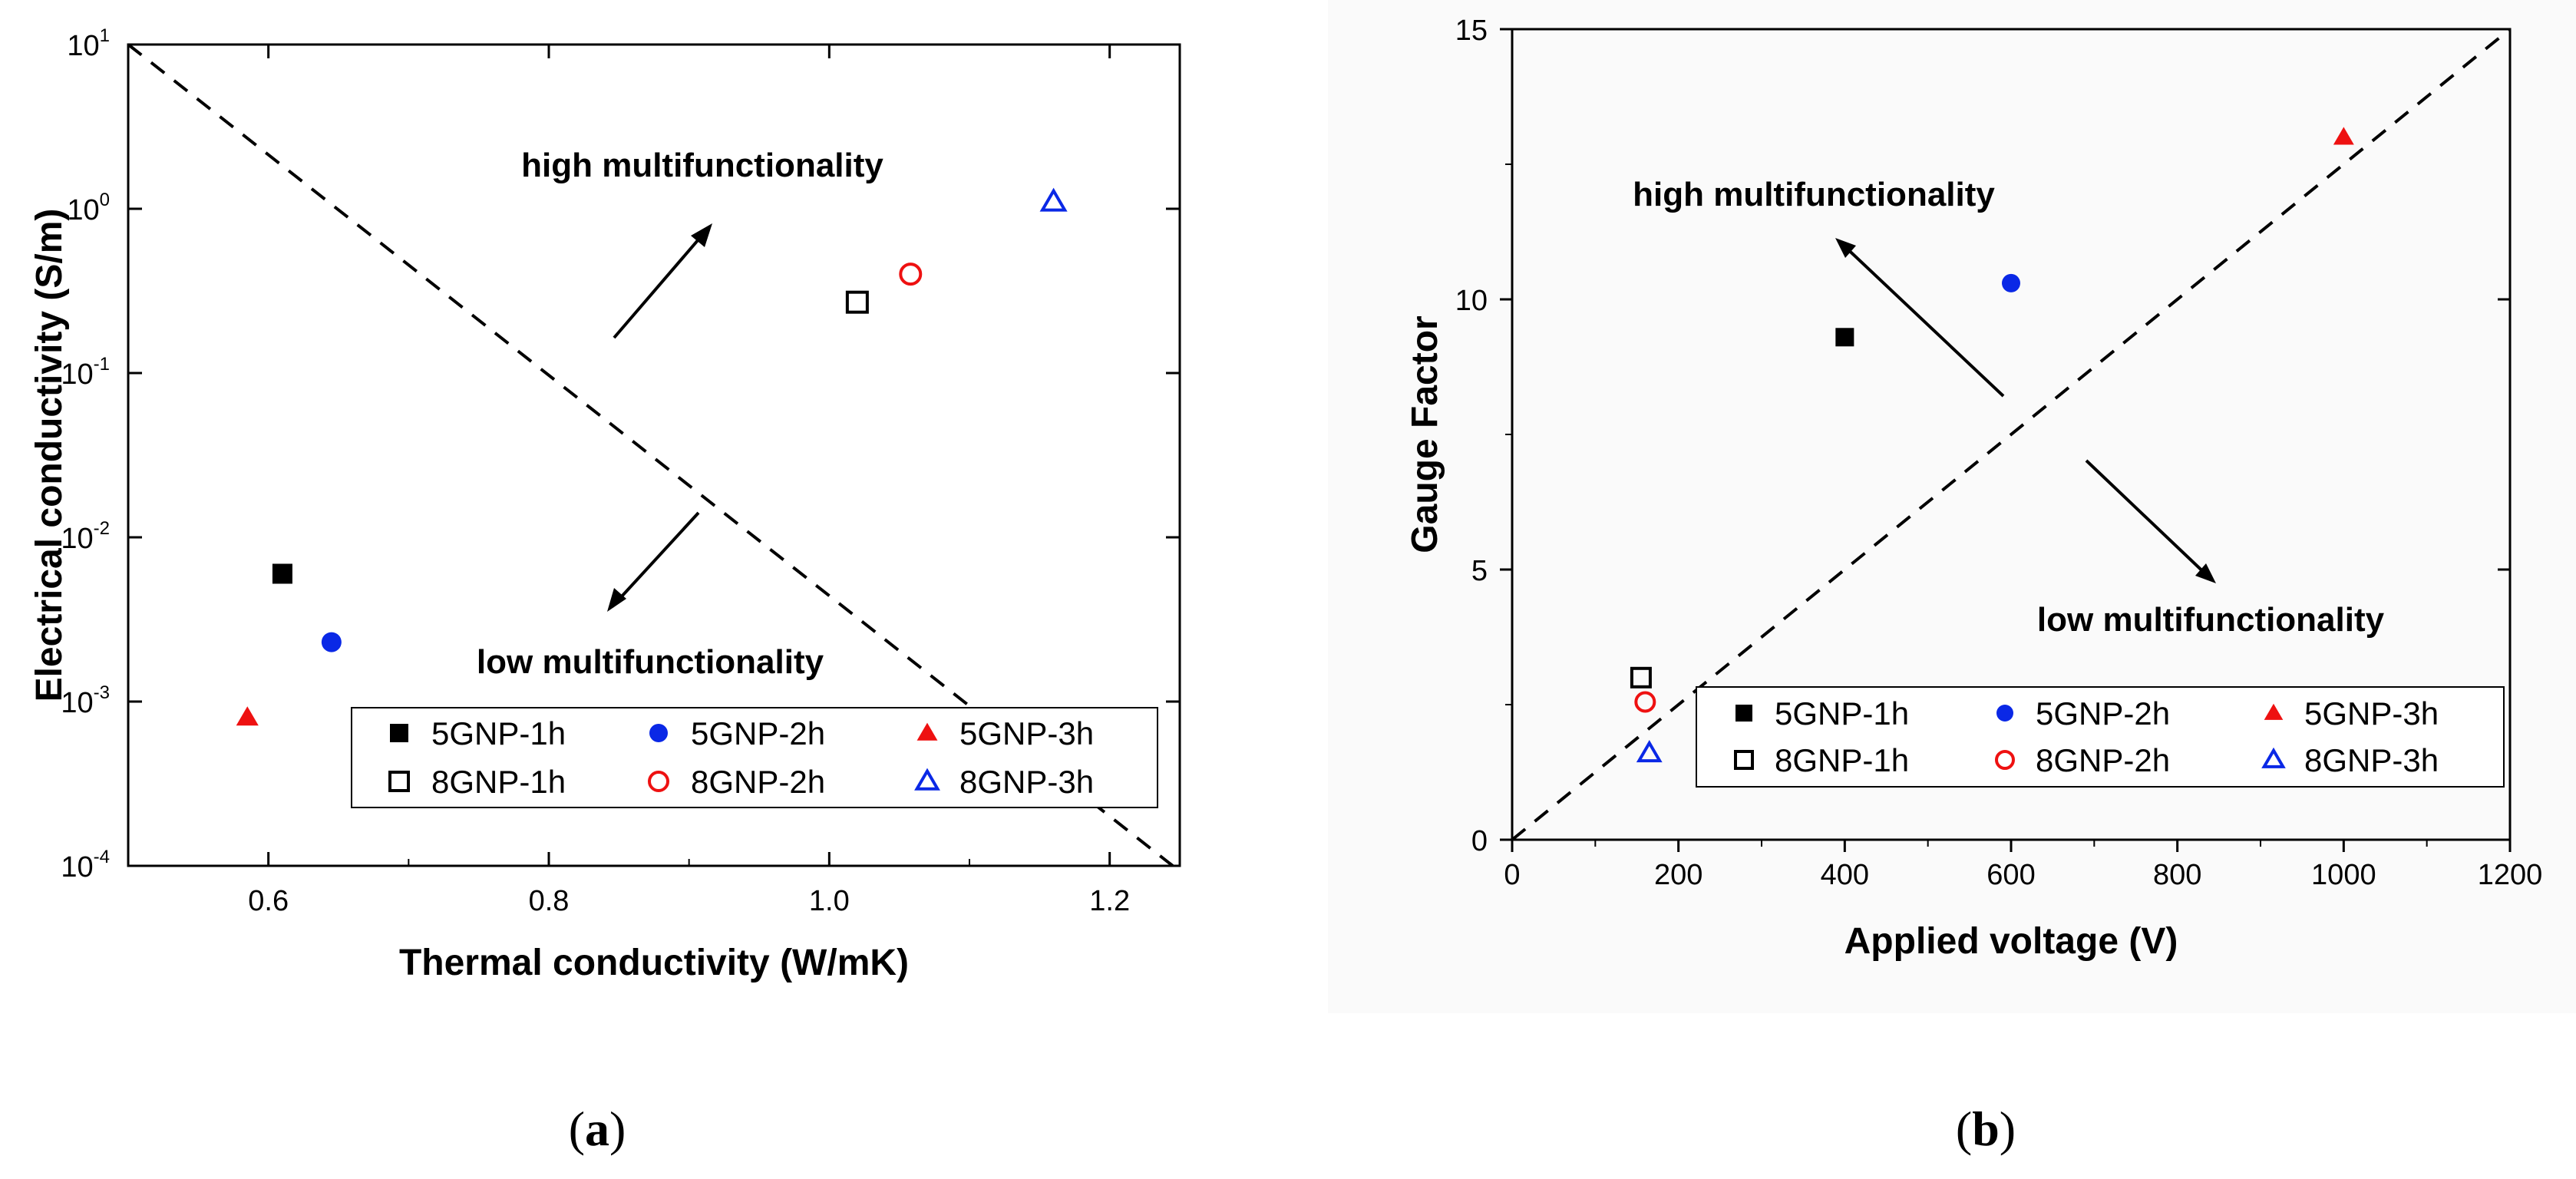 The height and width of the screenshot is (1179, 2576). I want to click on panel-b-legend-label: 5GNP-2h, so click(2103, 714).